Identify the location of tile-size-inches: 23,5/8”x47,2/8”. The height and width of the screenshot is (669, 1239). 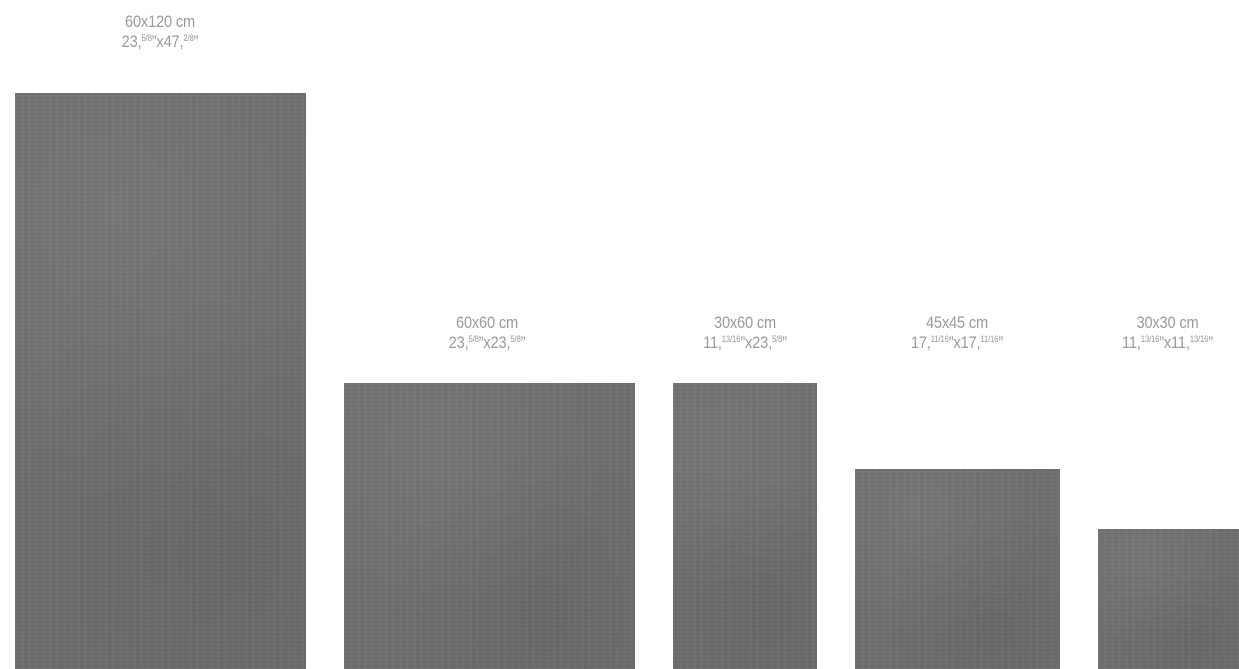
(160, 41).